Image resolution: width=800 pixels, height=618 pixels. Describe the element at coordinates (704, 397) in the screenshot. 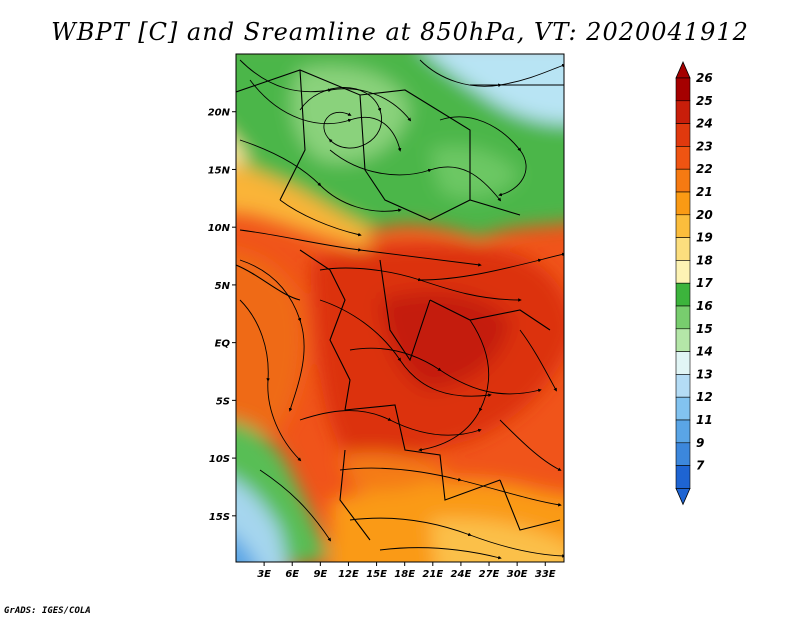

I see `colorbar-label: 12` at that location.